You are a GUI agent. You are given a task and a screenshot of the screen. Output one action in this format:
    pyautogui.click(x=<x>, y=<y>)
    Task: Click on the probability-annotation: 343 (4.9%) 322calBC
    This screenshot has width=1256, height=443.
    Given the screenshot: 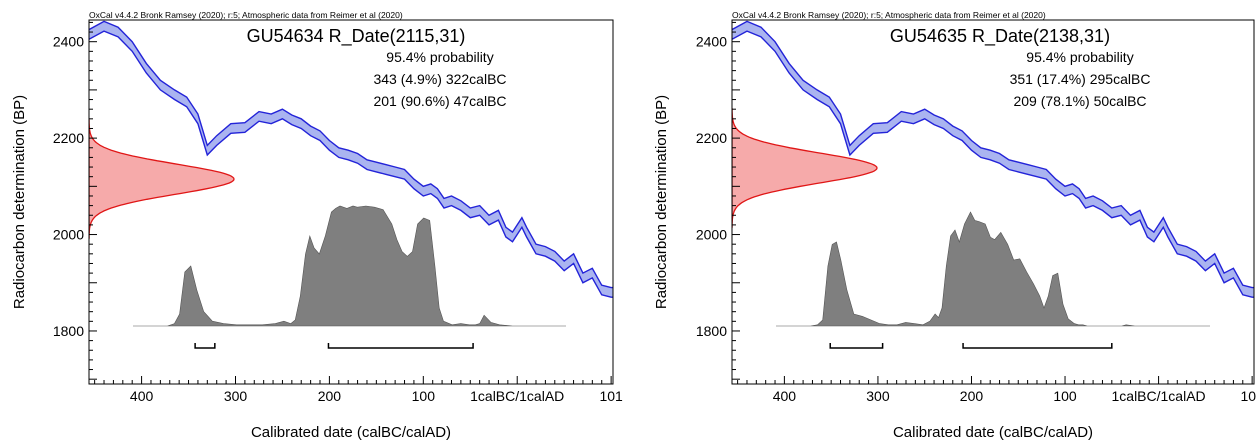 What is the action you would take?
    pyautogui.click(x=439, y=79)
    